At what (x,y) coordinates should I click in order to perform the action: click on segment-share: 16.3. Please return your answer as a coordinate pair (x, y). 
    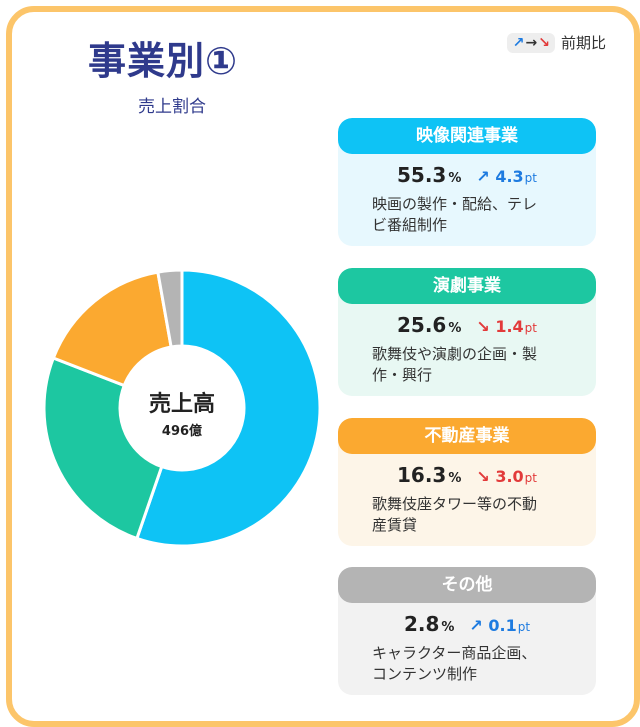
    Looking at the image, I should click on (421, 475).